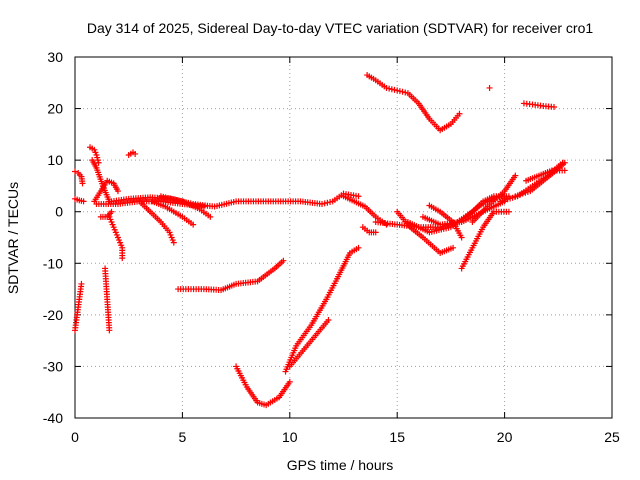  Describe the element at coordinates (53, 366) in the screenshot. I see `y-tick-label: -30` at that location.